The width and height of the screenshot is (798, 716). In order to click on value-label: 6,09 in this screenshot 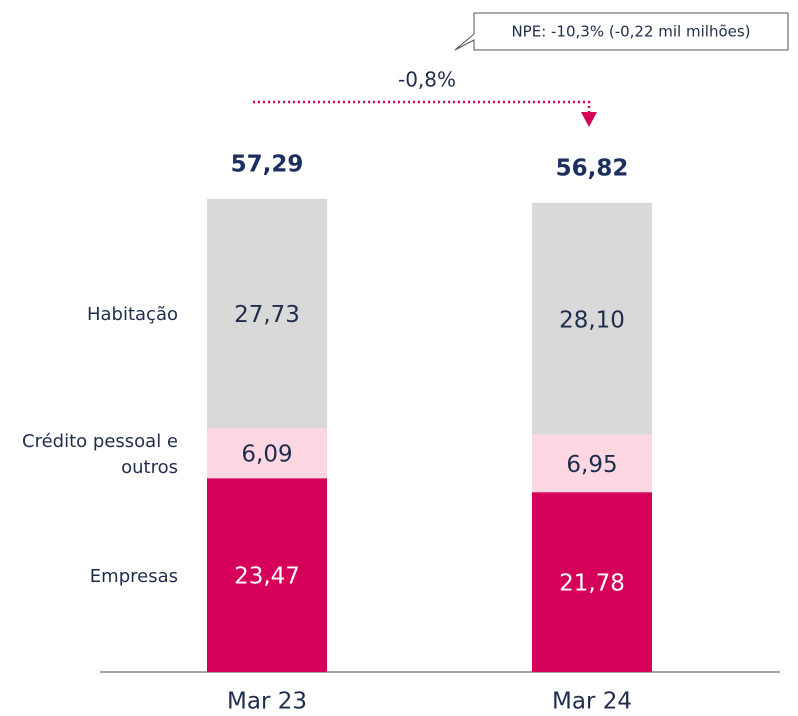, I will do `click(266, 455)`.